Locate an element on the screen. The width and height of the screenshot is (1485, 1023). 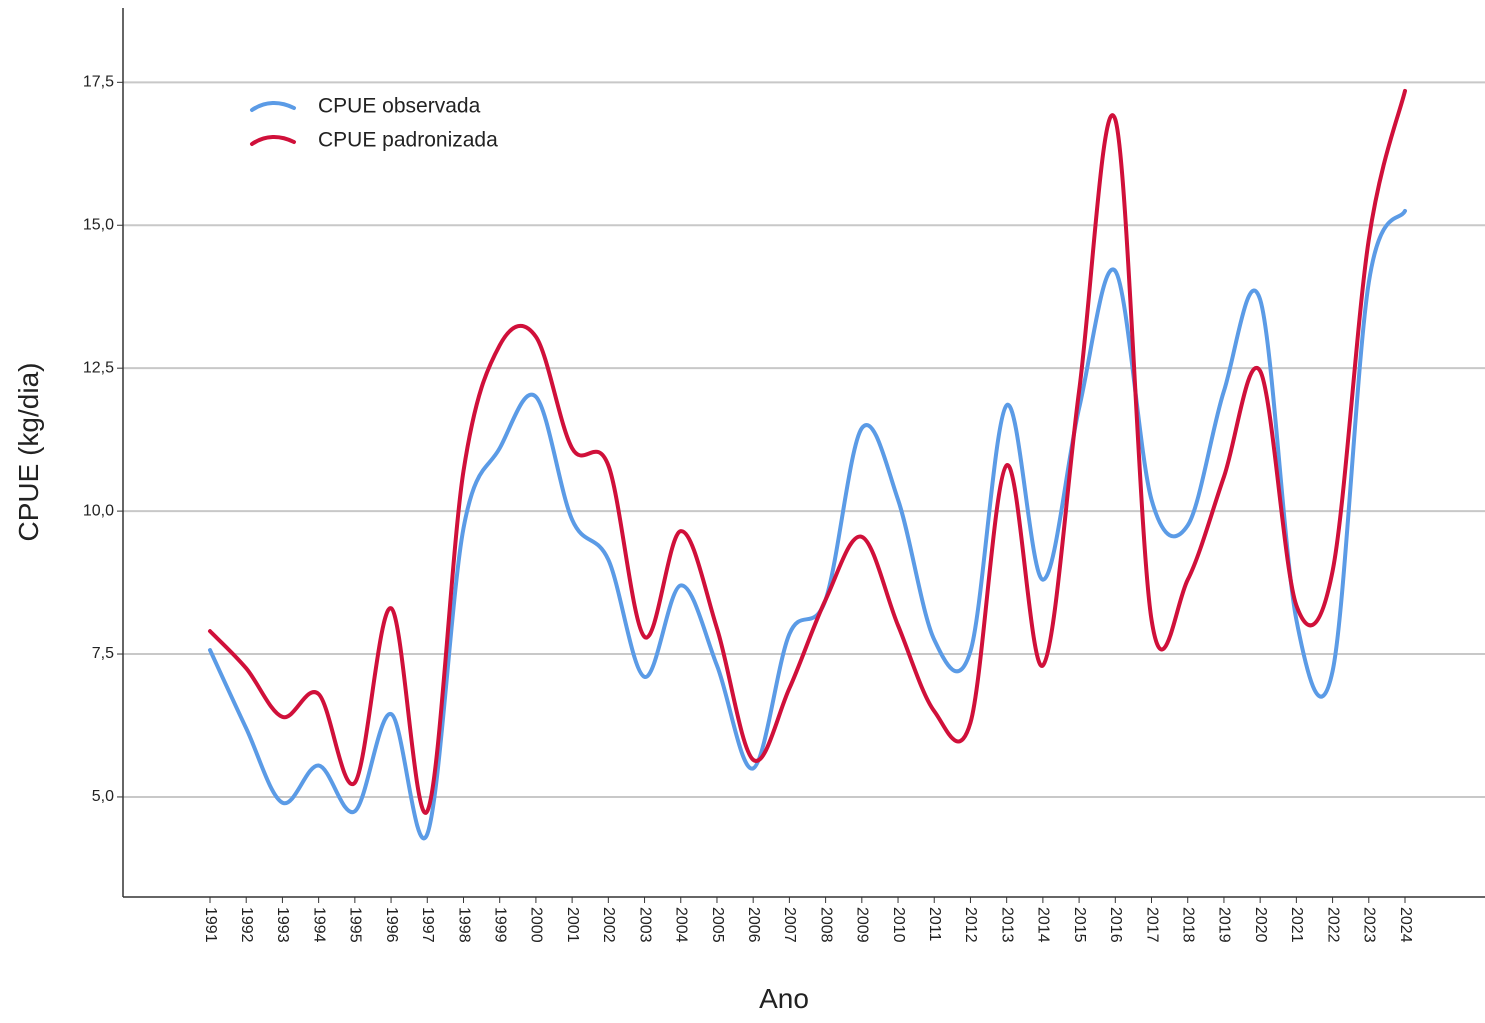
x-tick-label: 2022 is located at coordinates (1332, 925).